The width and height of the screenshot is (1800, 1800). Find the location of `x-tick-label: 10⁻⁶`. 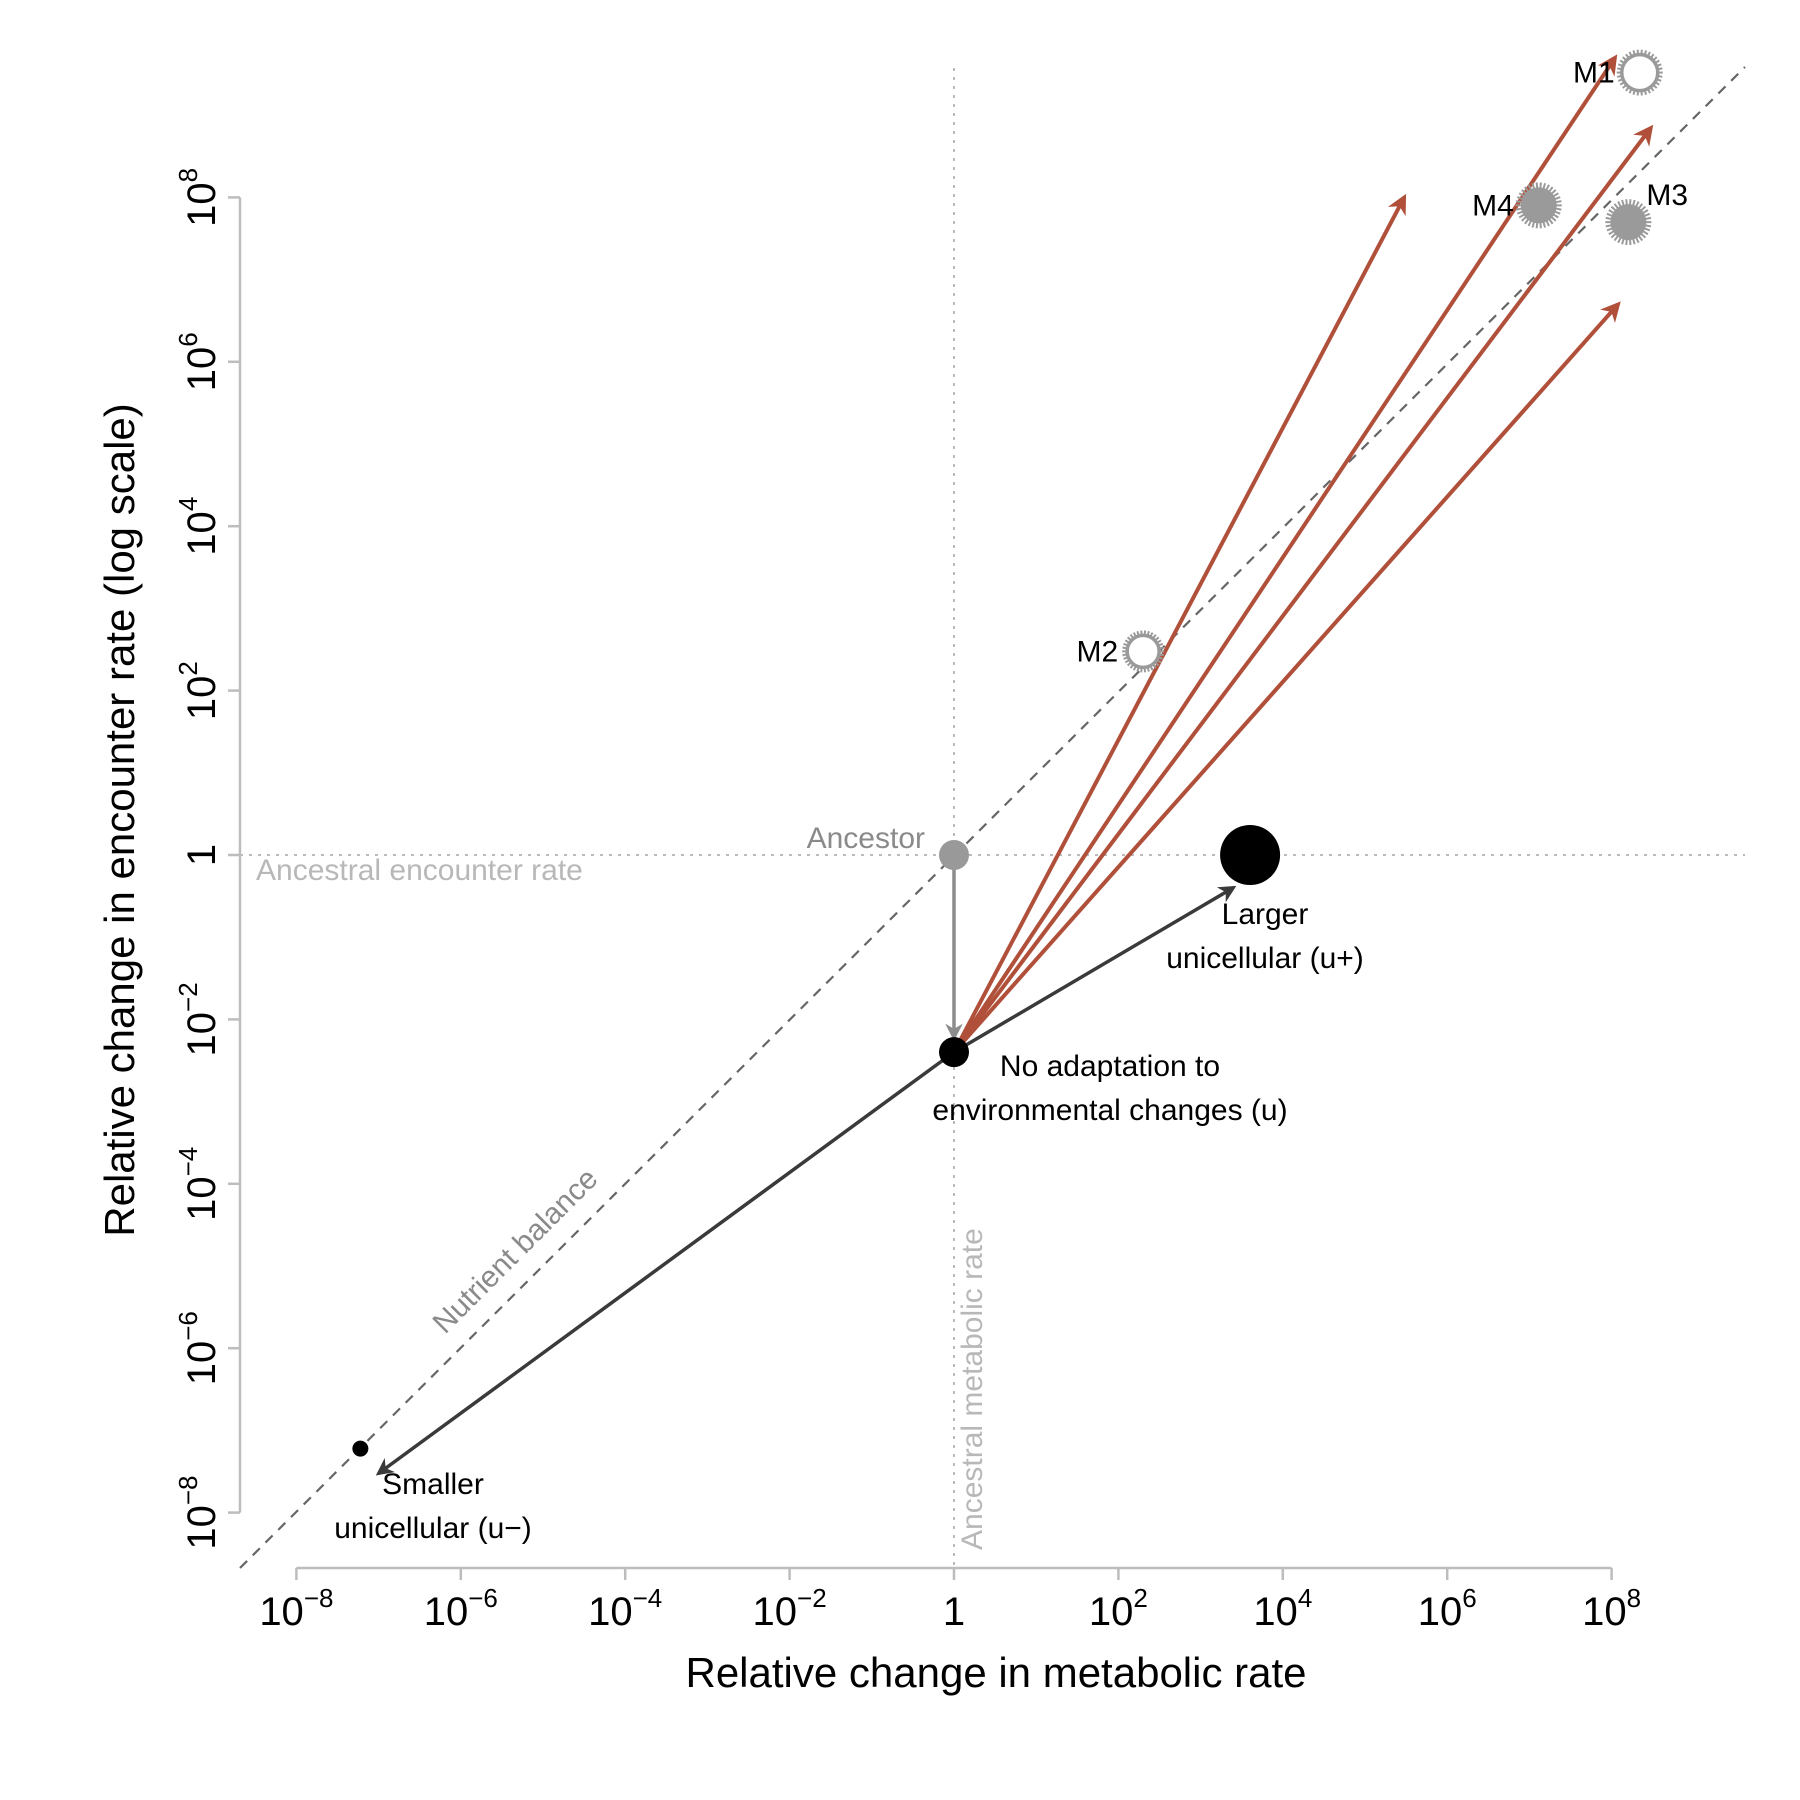

x-tick-label: 10⁻⁶ is located at coordinates (461, 1608).